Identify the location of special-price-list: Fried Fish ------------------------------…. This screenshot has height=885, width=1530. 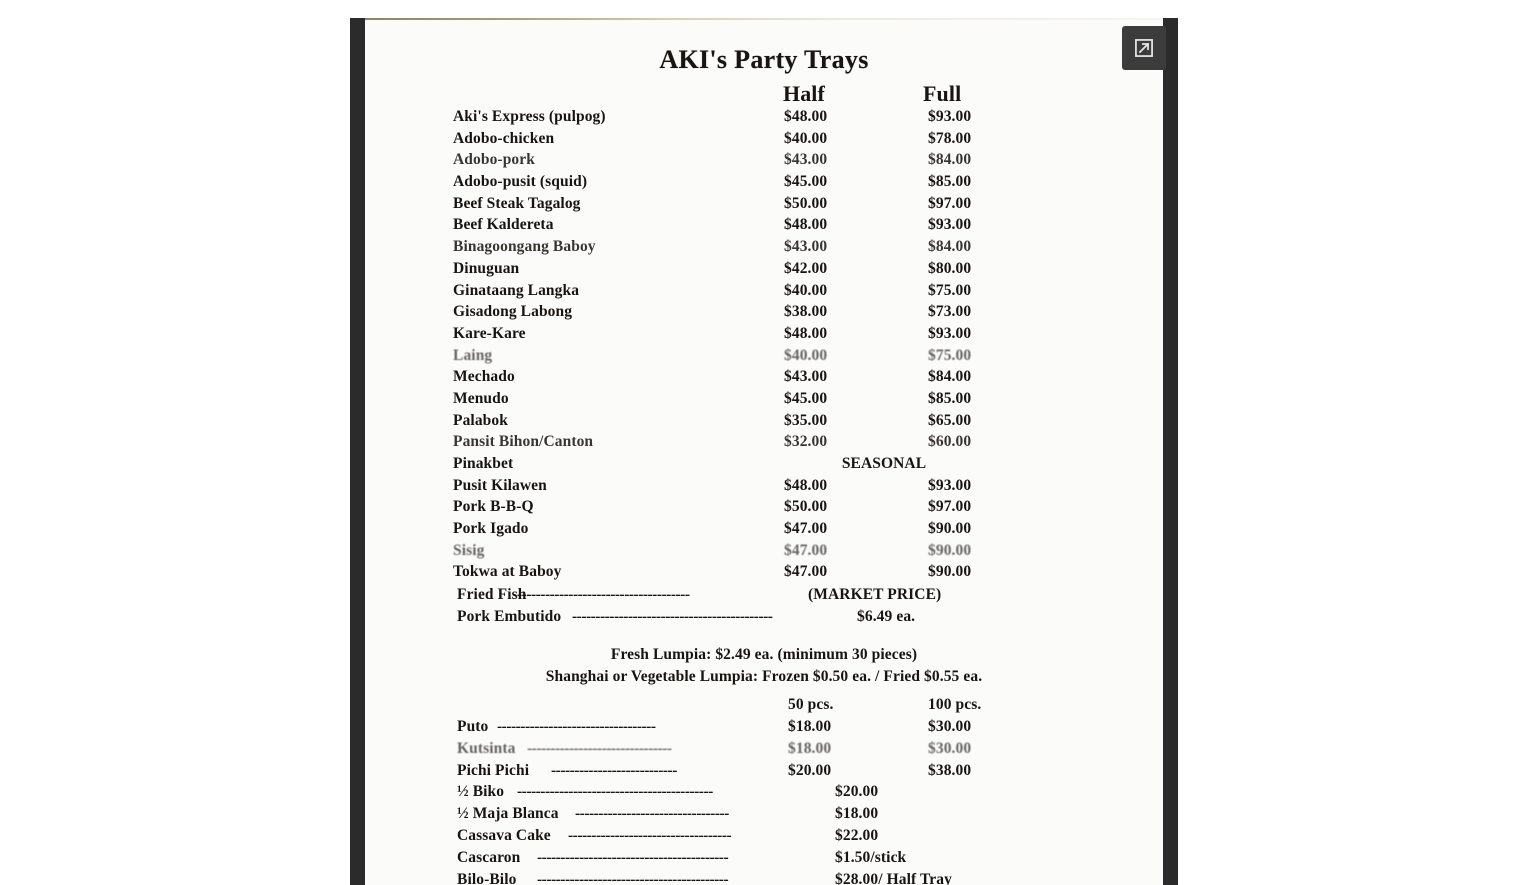
(764, 607).